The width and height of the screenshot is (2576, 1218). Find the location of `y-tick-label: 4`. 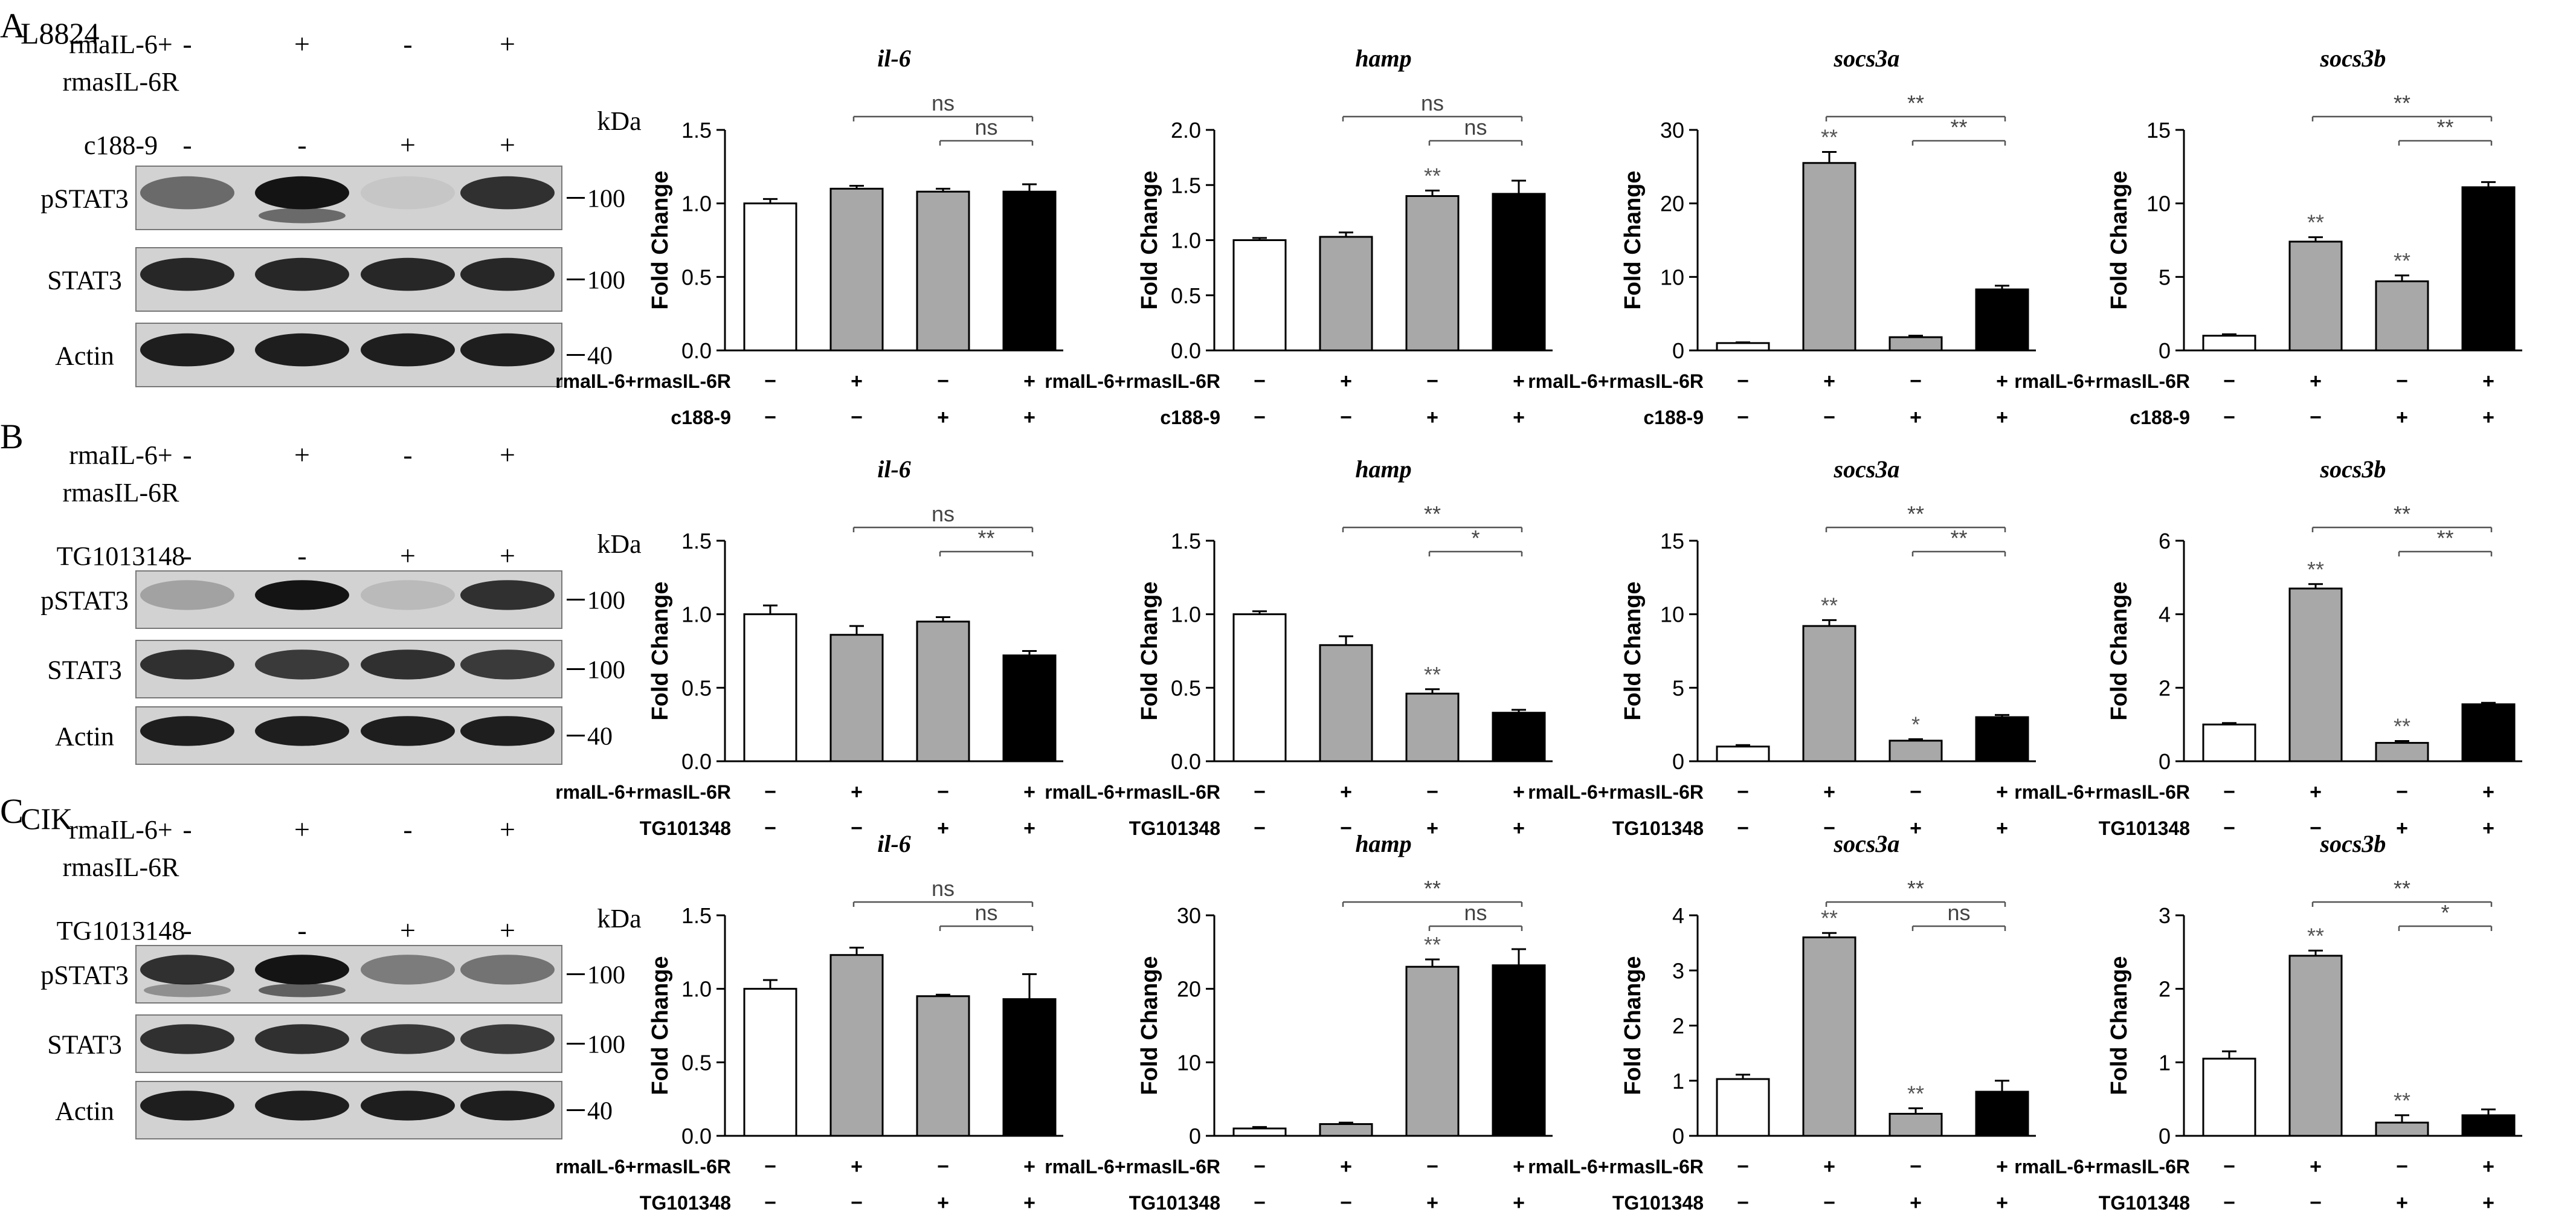

y-tick-label: 4 is located at coordinates (1678, 915).